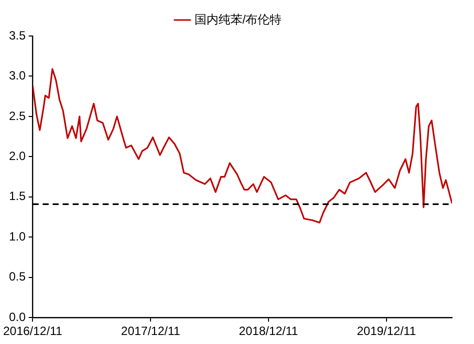  Describe the element at coordinates (17, 75) in the screenshot. I see `y-tick-label: 3.0` at that location.